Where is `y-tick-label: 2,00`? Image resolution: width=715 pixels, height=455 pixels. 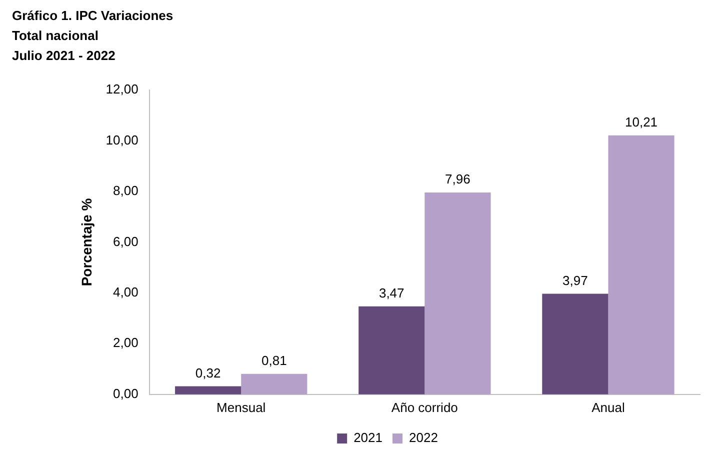 y-tick-label: 2,00 is located at coordinates (125, 342).